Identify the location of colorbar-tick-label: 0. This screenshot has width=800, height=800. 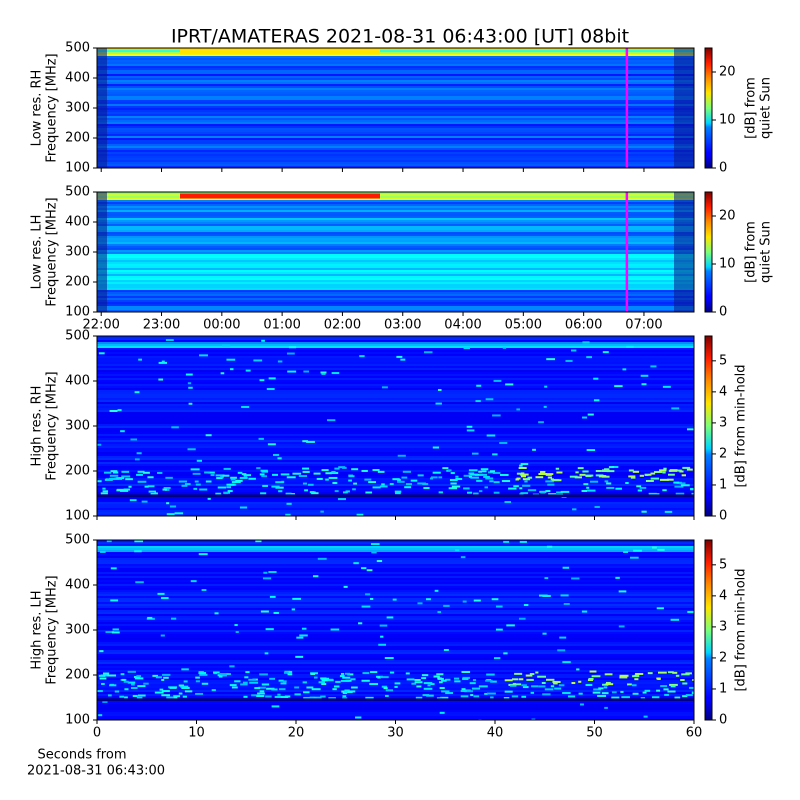
(723, 720).